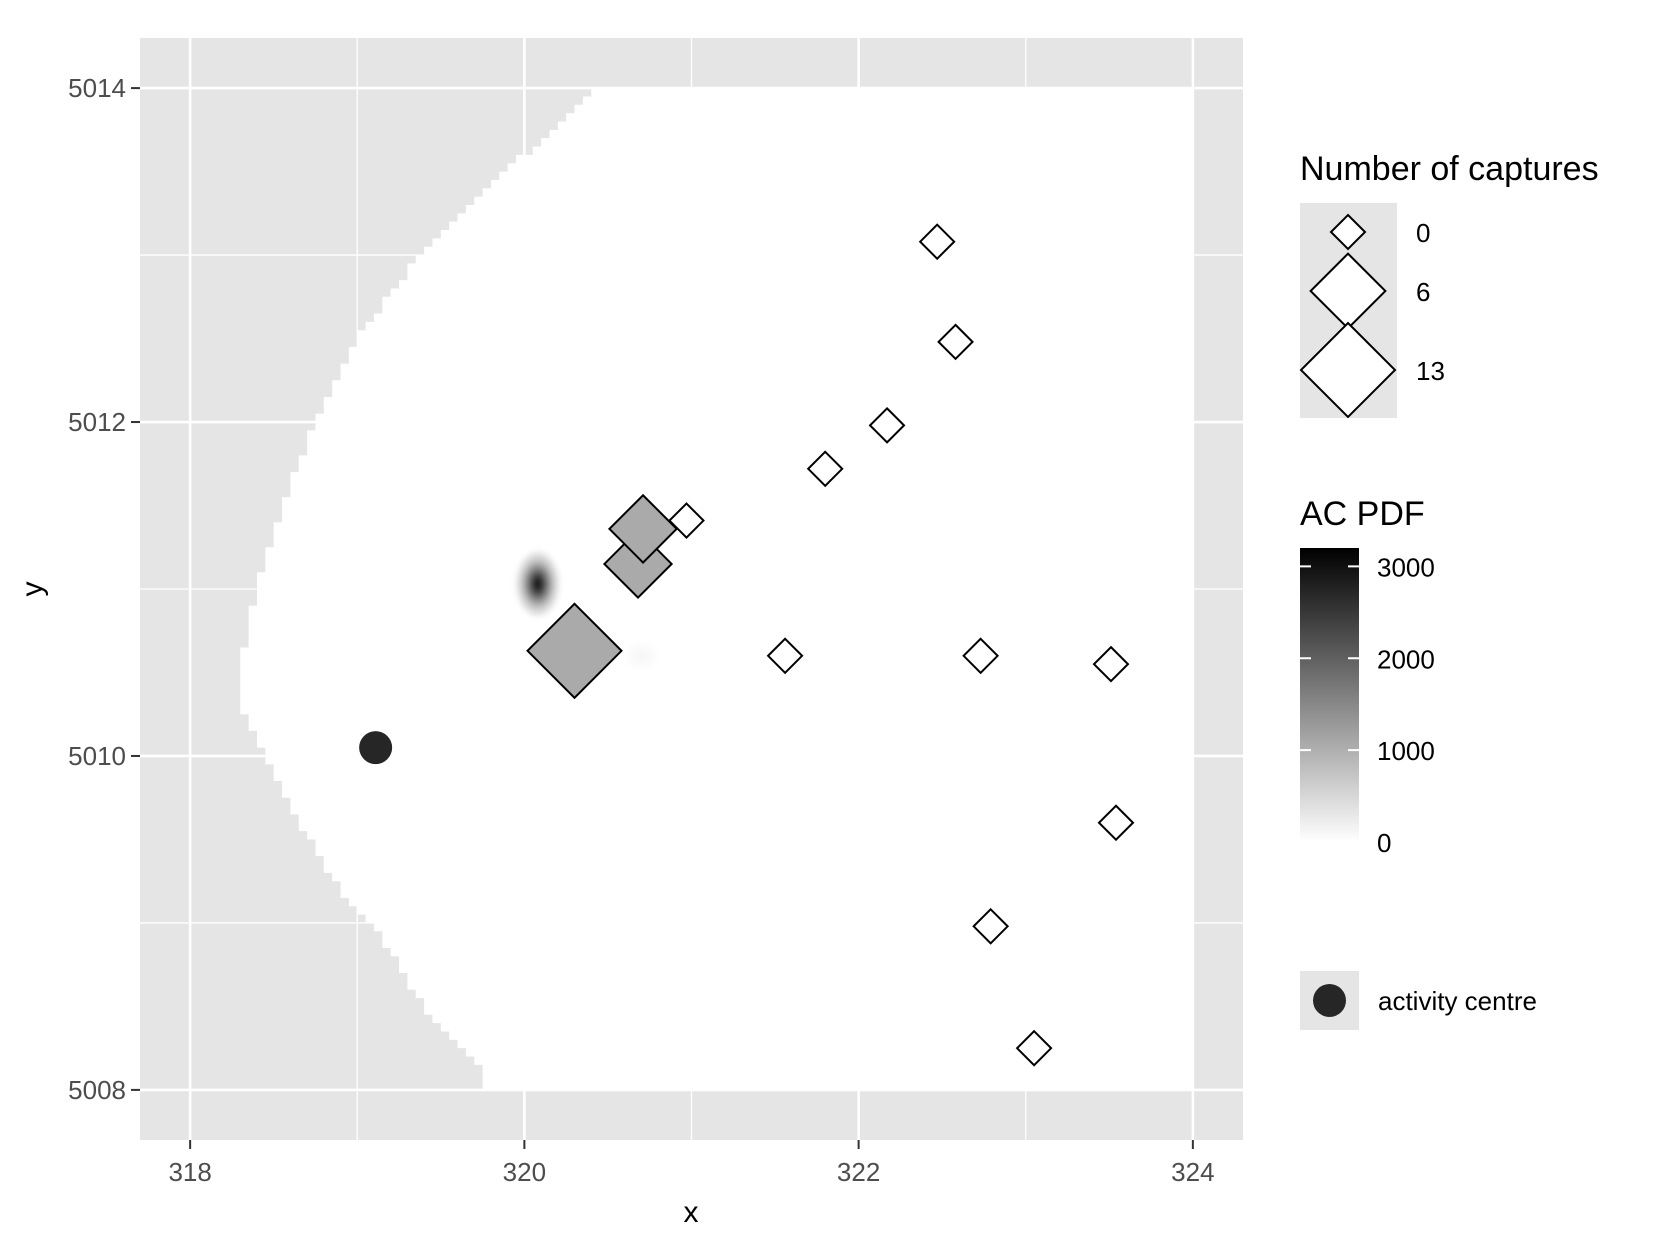  Describe the element at coordinates (97, 88) in the screenshot. I see `y-tick-label: 5014` at that location.